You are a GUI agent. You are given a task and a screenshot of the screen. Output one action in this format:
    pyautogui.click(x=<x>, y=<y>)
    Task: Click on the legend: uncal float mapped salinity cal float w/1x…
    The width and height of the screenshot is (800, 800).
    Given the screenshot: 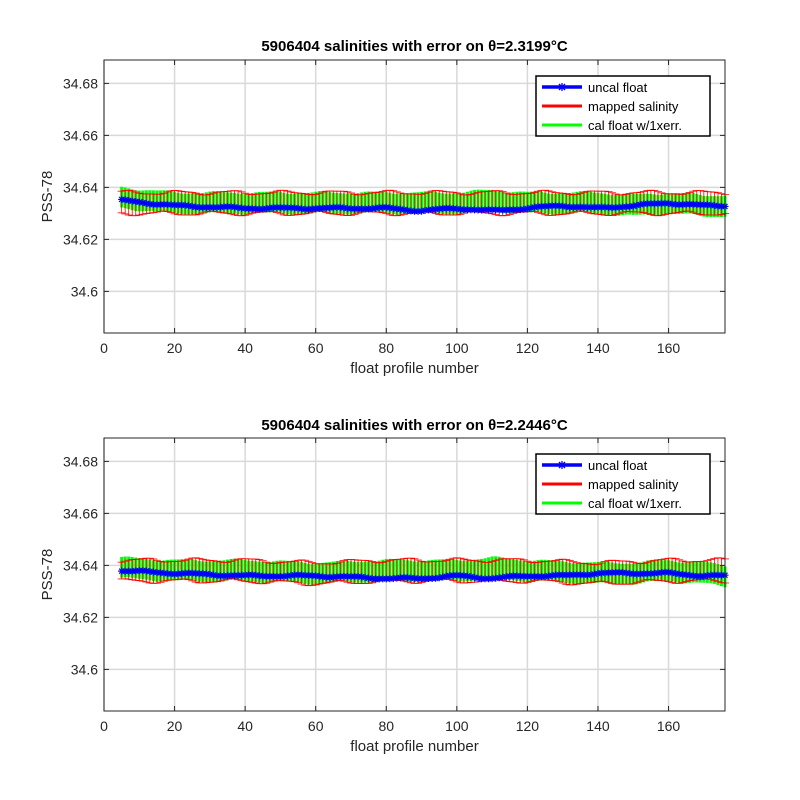 What is the action you would take?
    pyautogui.click(x=623, y=106)
    